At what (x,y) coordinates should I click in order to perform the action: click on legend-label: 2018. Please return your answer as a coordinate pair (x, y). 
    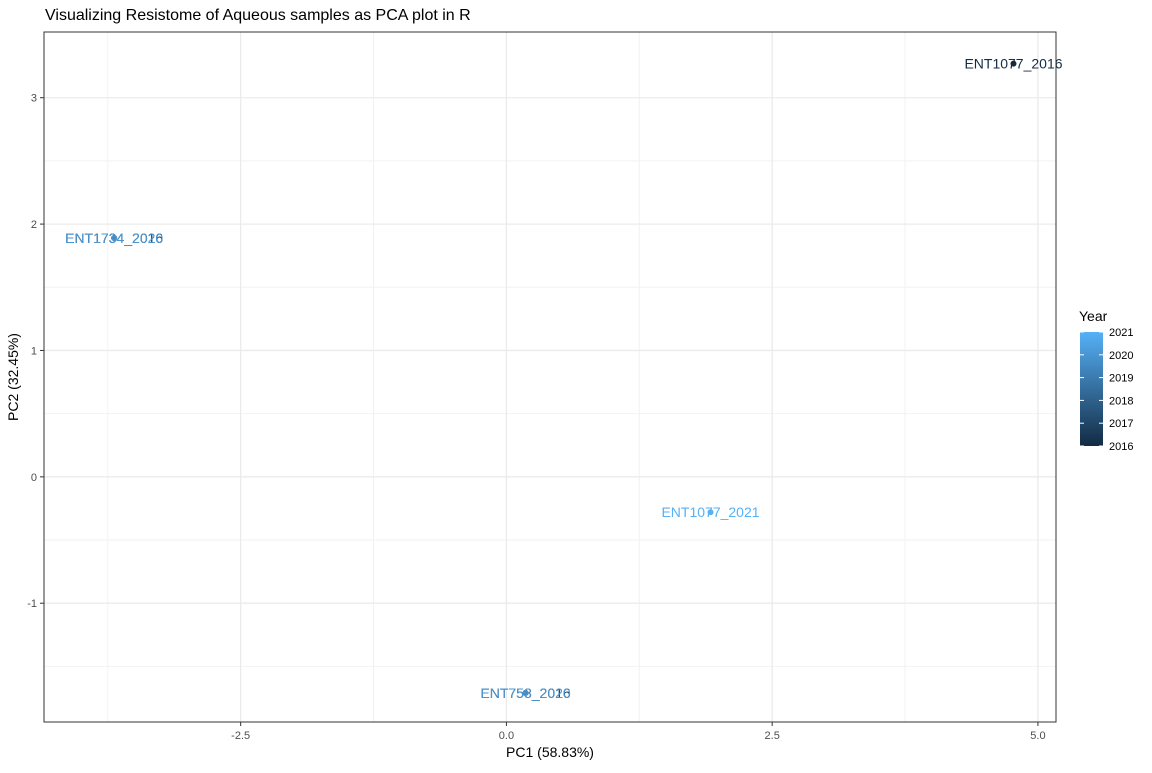
    Looking at the image, I should click on (1121, 401).